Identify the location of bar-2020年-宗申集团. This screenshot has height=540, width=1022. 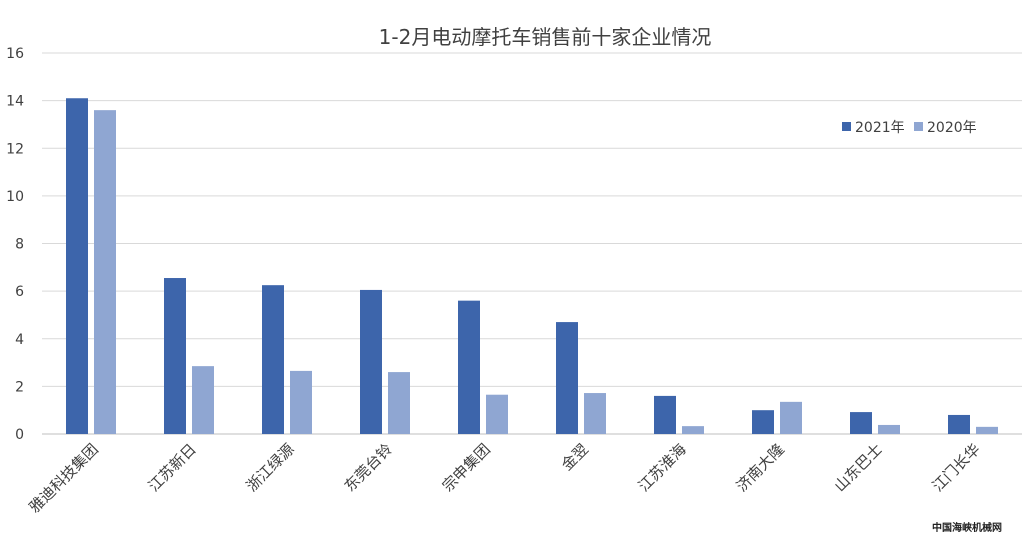
(497, 414).